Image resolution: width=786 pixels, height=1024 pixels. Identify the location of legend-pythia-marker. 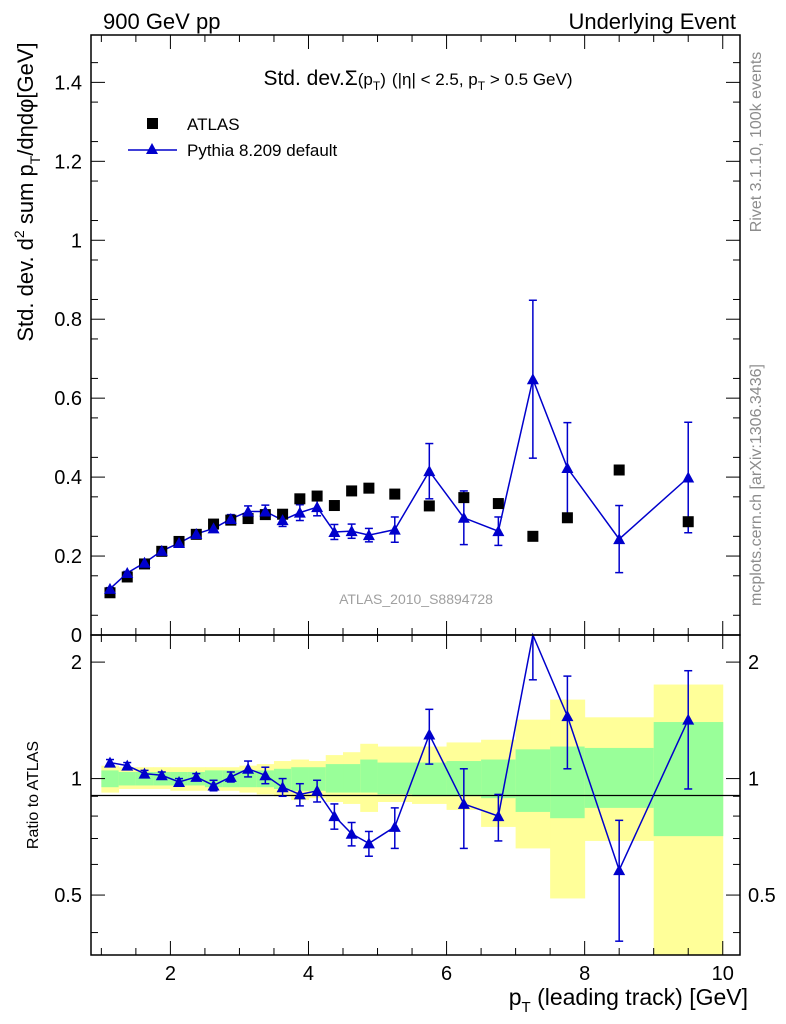
(152, 148).